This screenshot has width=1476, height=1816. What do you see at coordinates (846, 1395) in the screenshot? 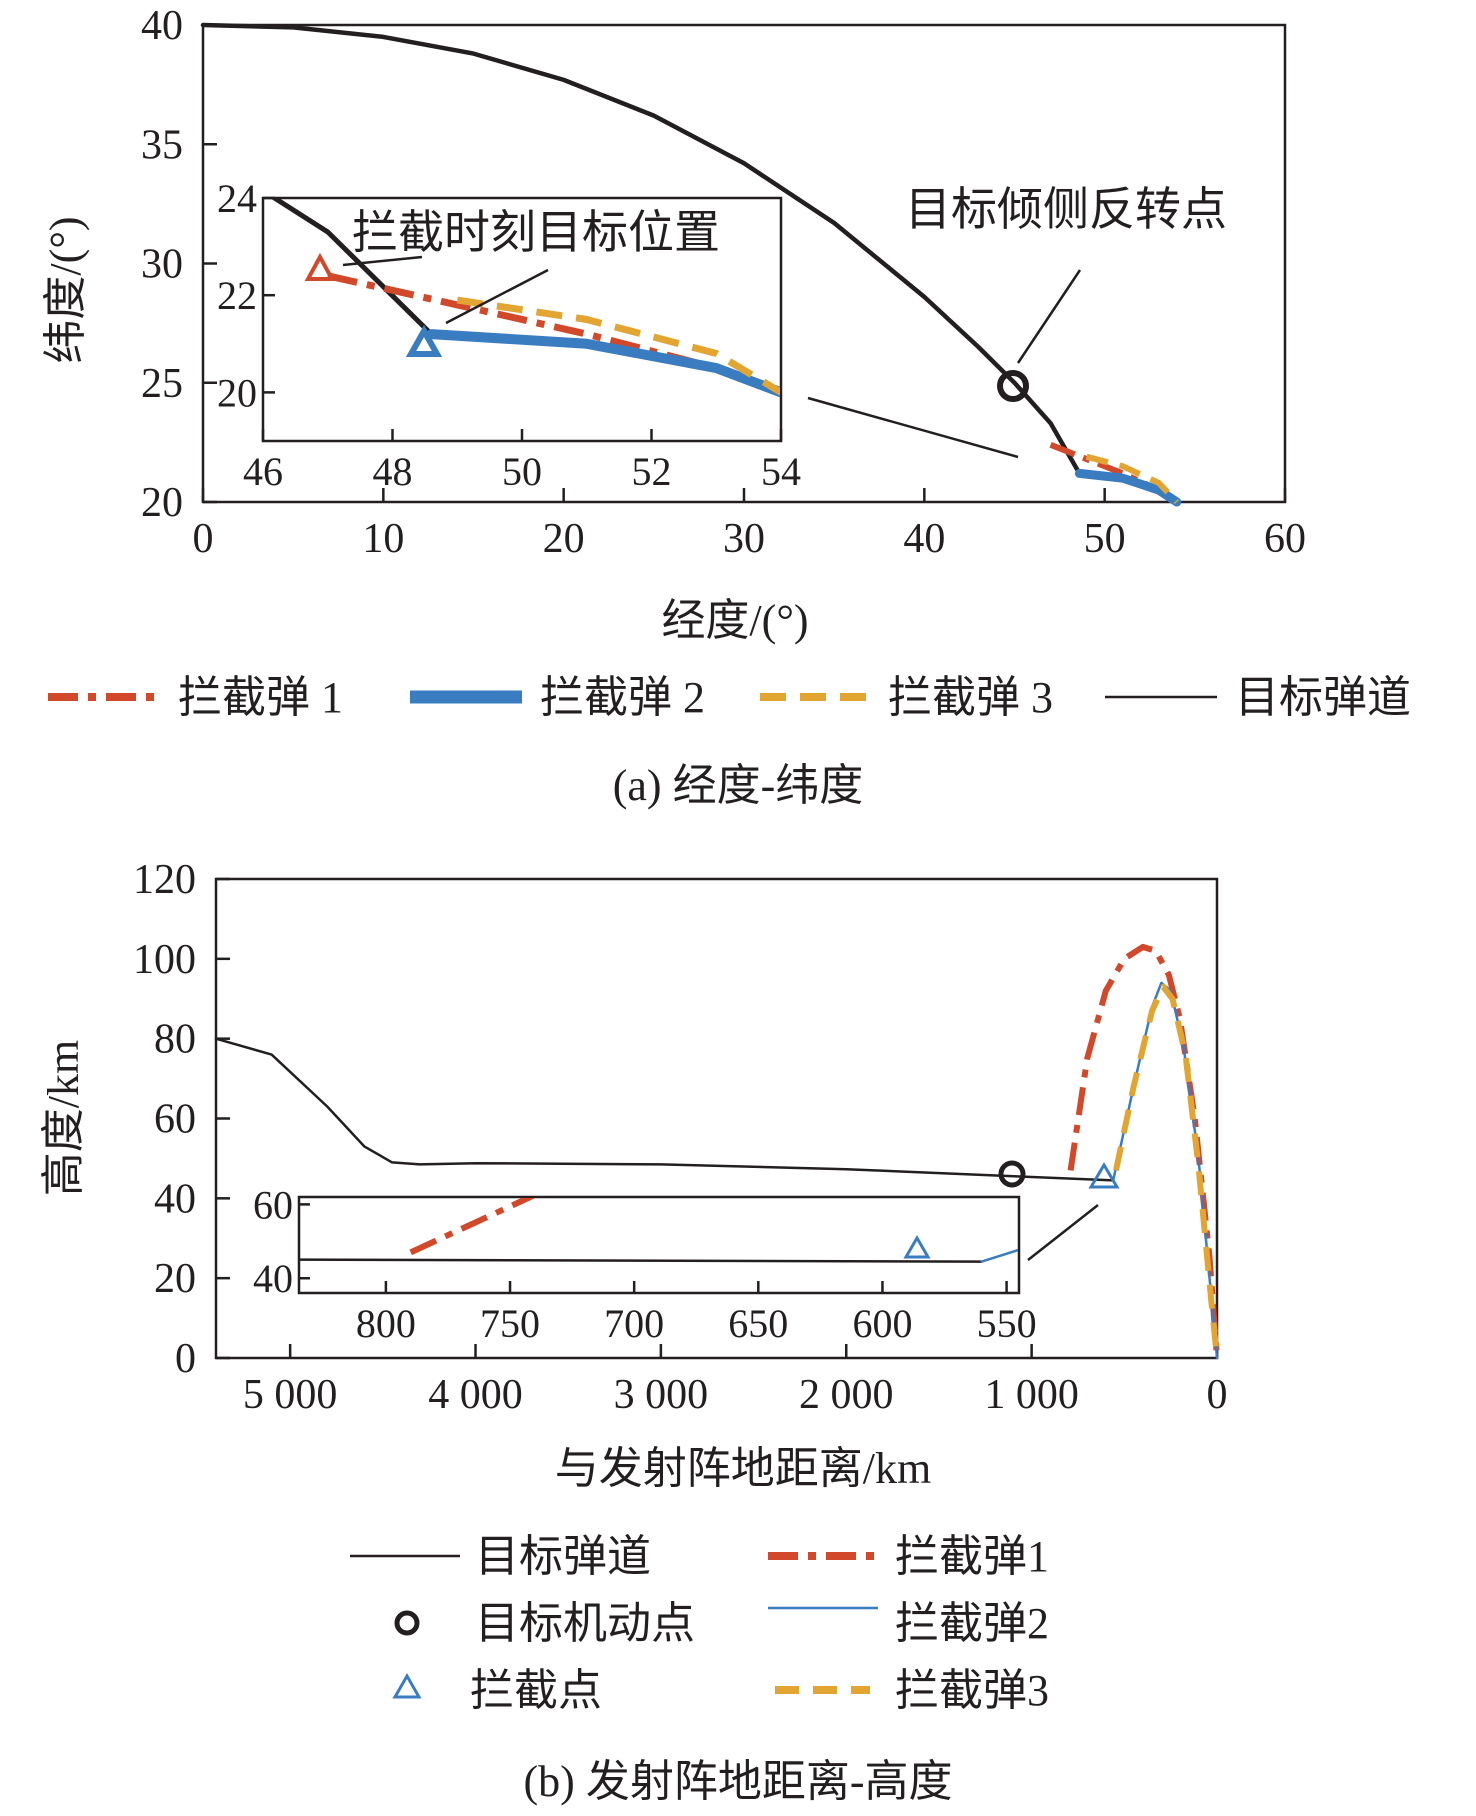
I see `x-tick-label: 2 000` at bounding box center [846, 1395].